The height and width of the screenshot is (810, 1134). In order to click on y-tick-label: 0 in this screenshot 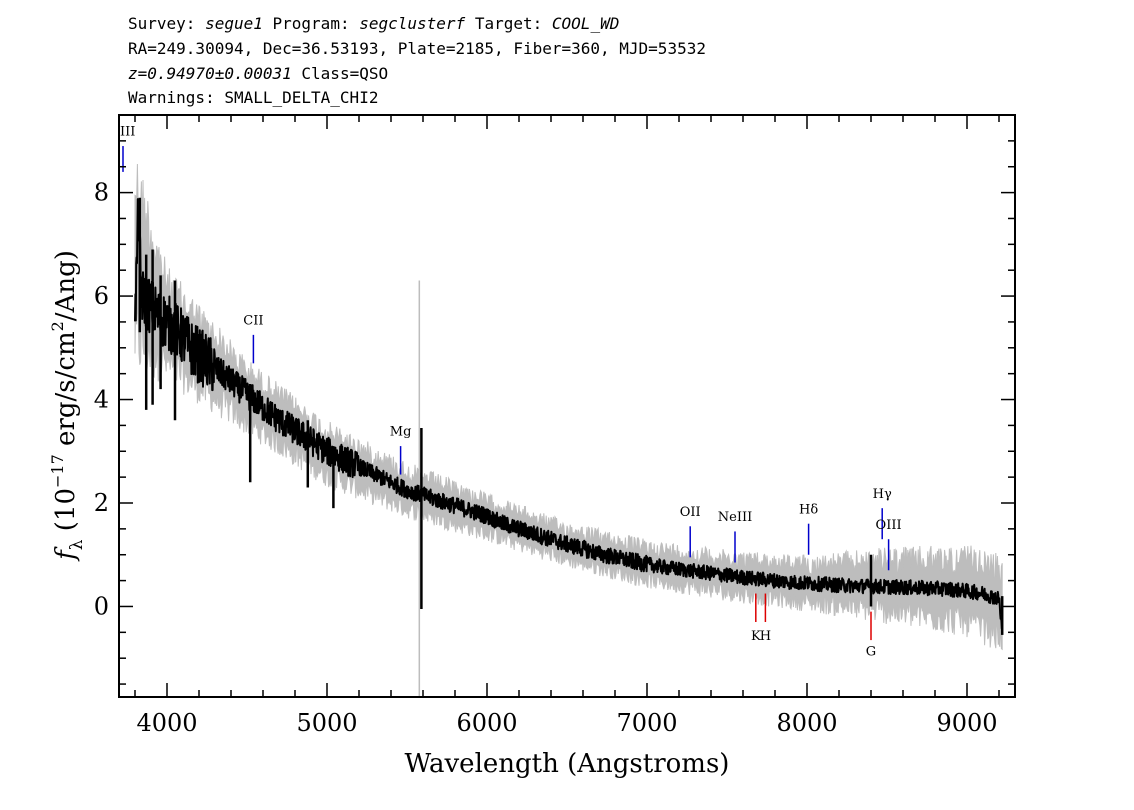, I will do `click(101, 606)`.